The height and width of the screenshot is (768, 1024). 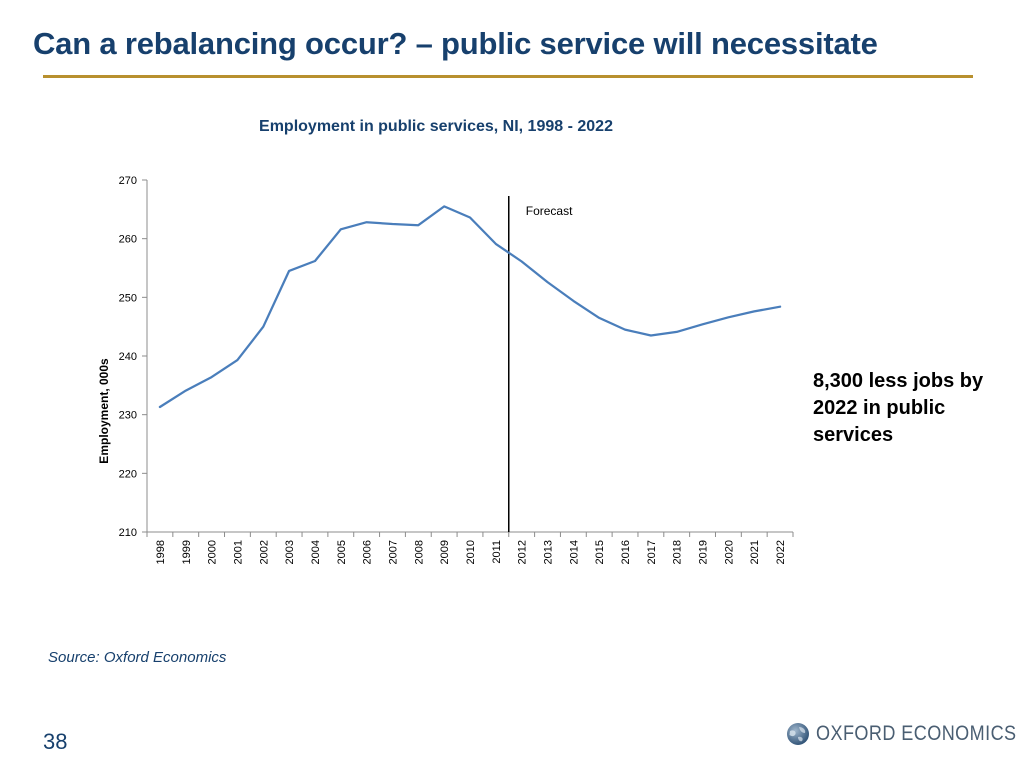 I want to click on page-number: 38, so click(x=55, y=741).